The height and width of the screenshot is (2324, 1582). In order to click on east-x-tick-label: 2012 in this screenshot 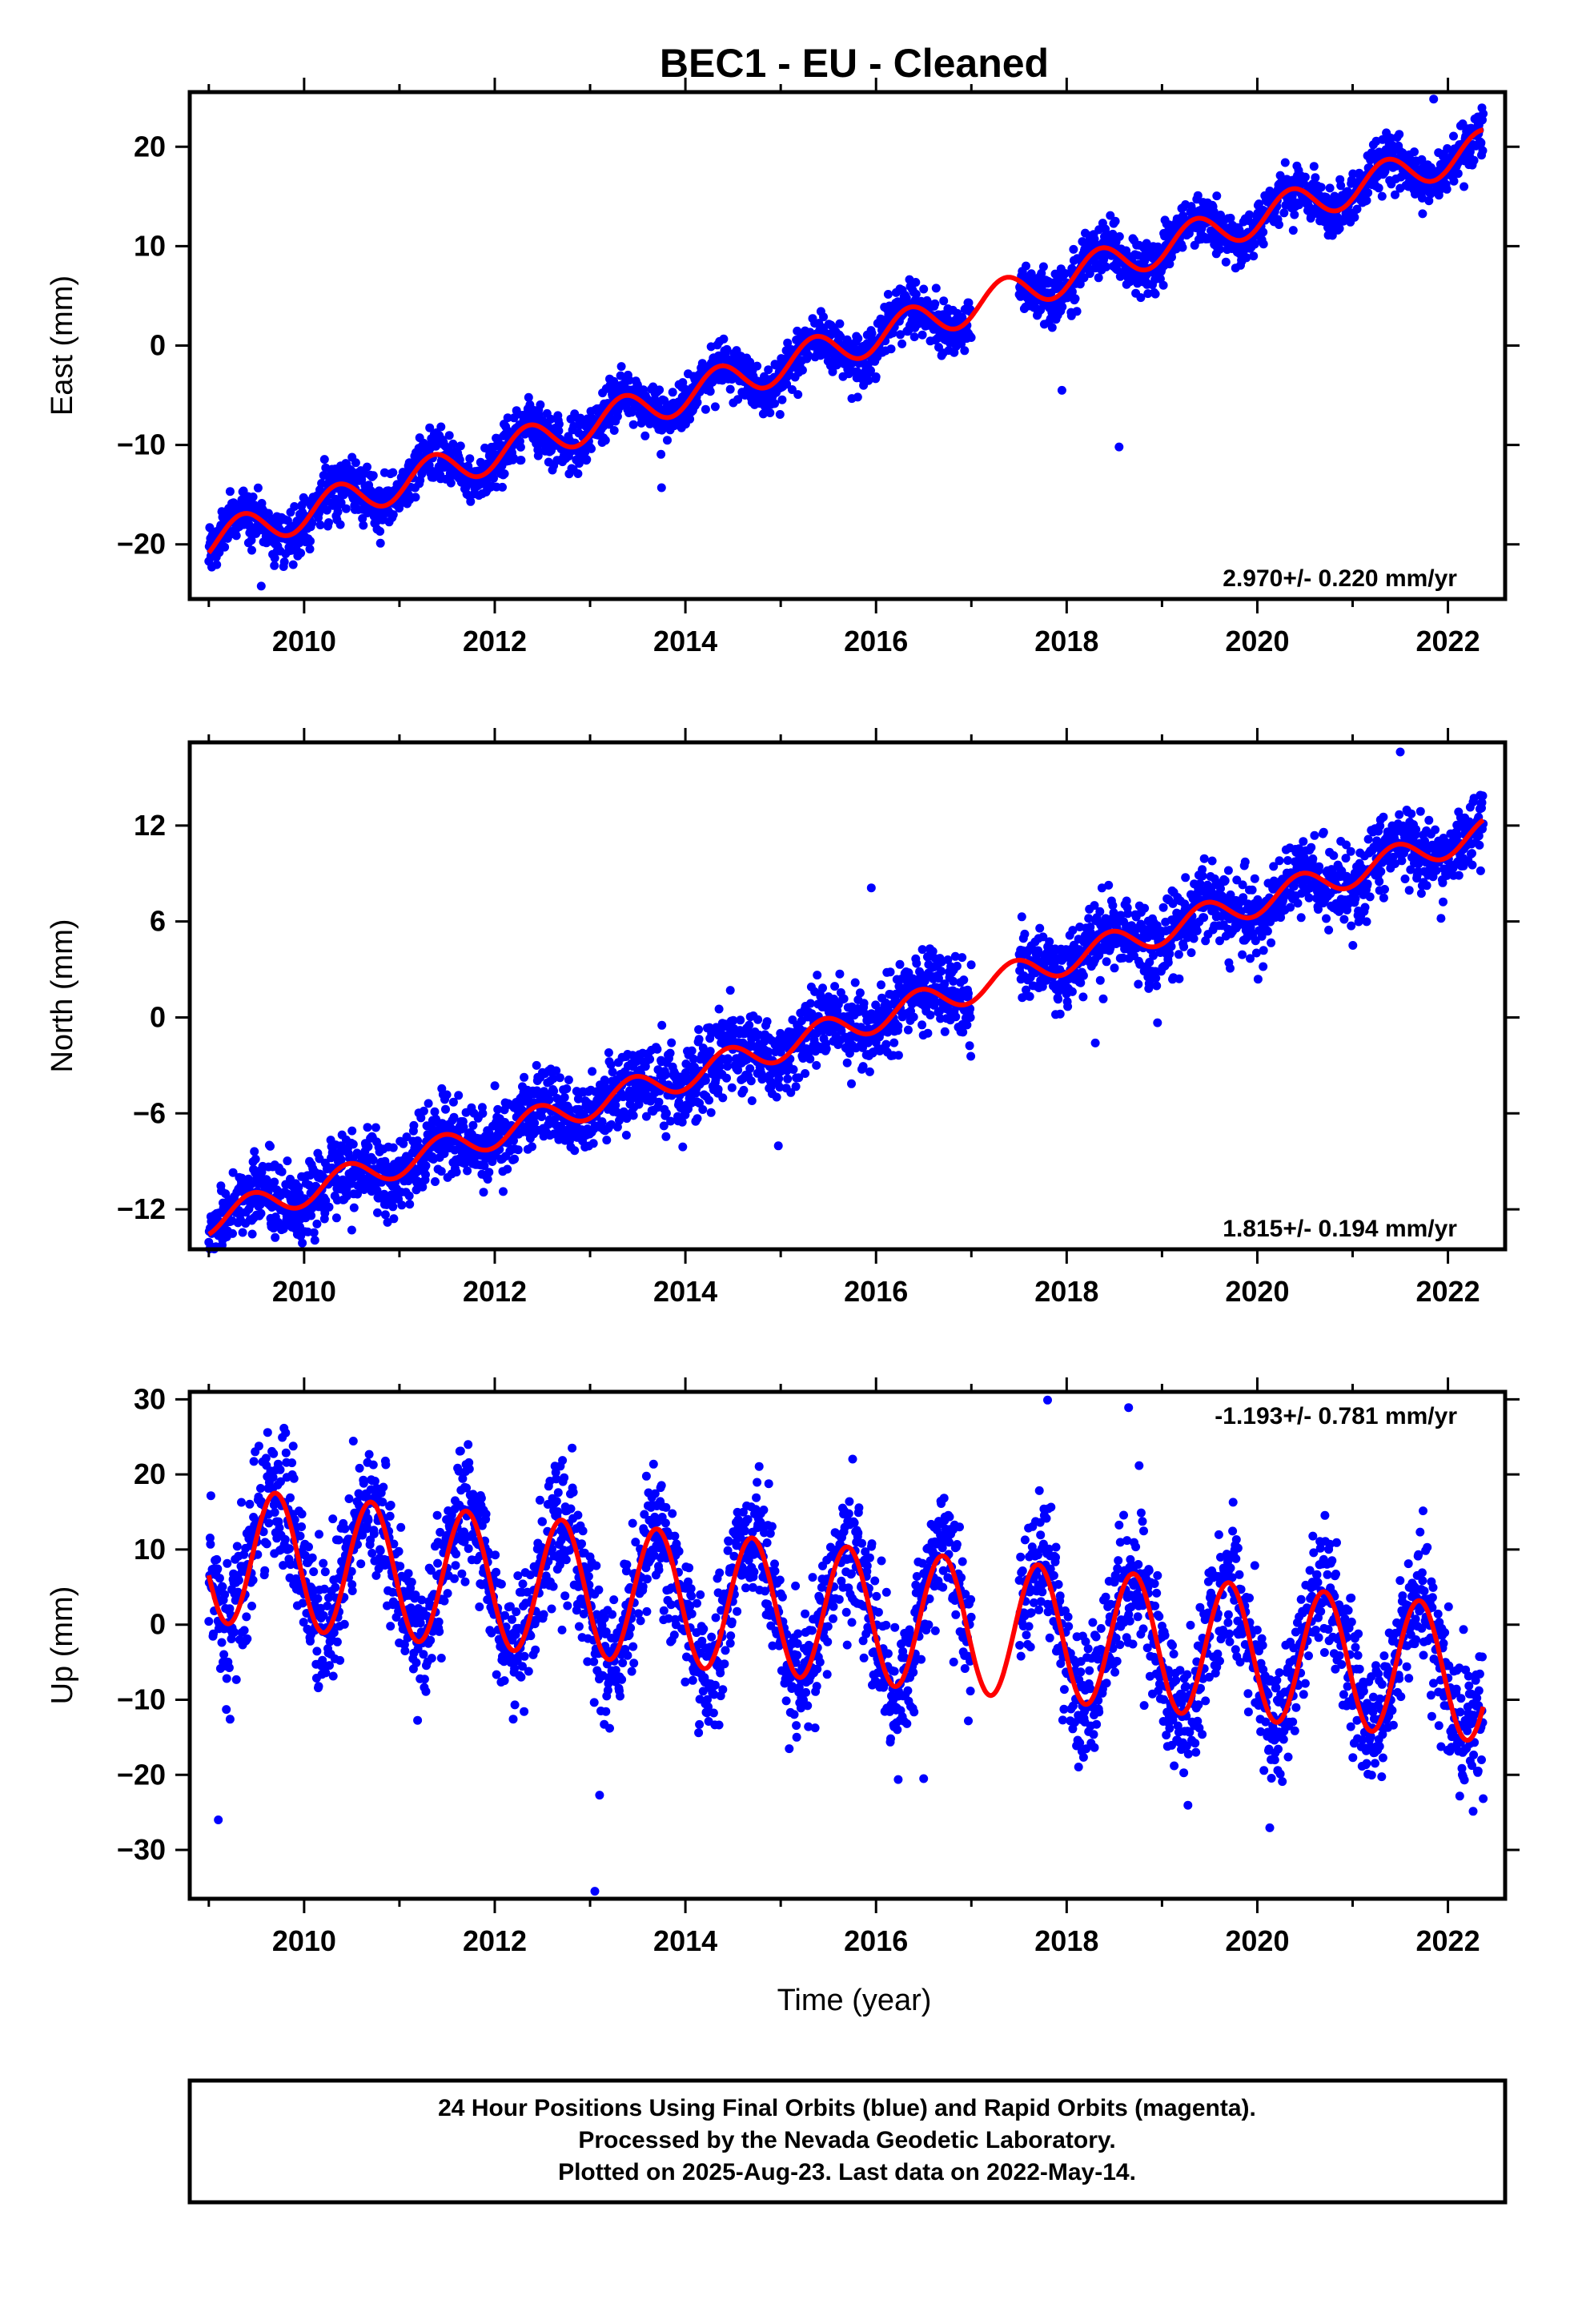, I will do `click(495, 641)`.